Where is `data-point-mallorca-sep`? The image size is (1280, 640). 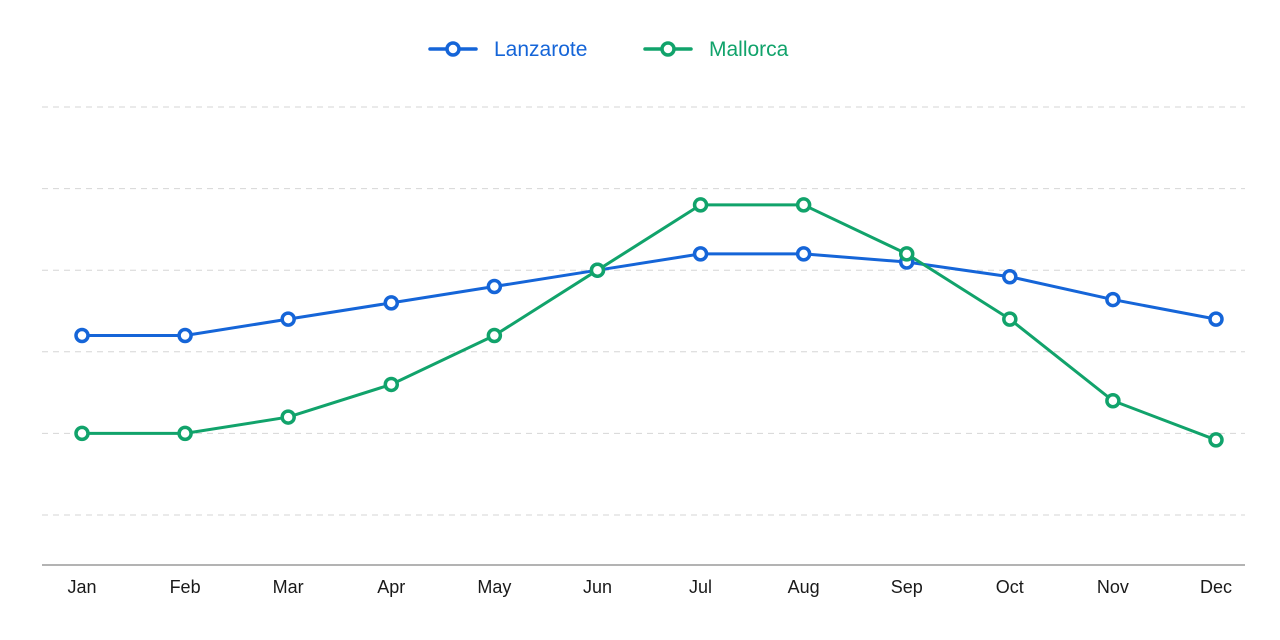 data-point-mallorca-sep is located at coordinates (906, 254).